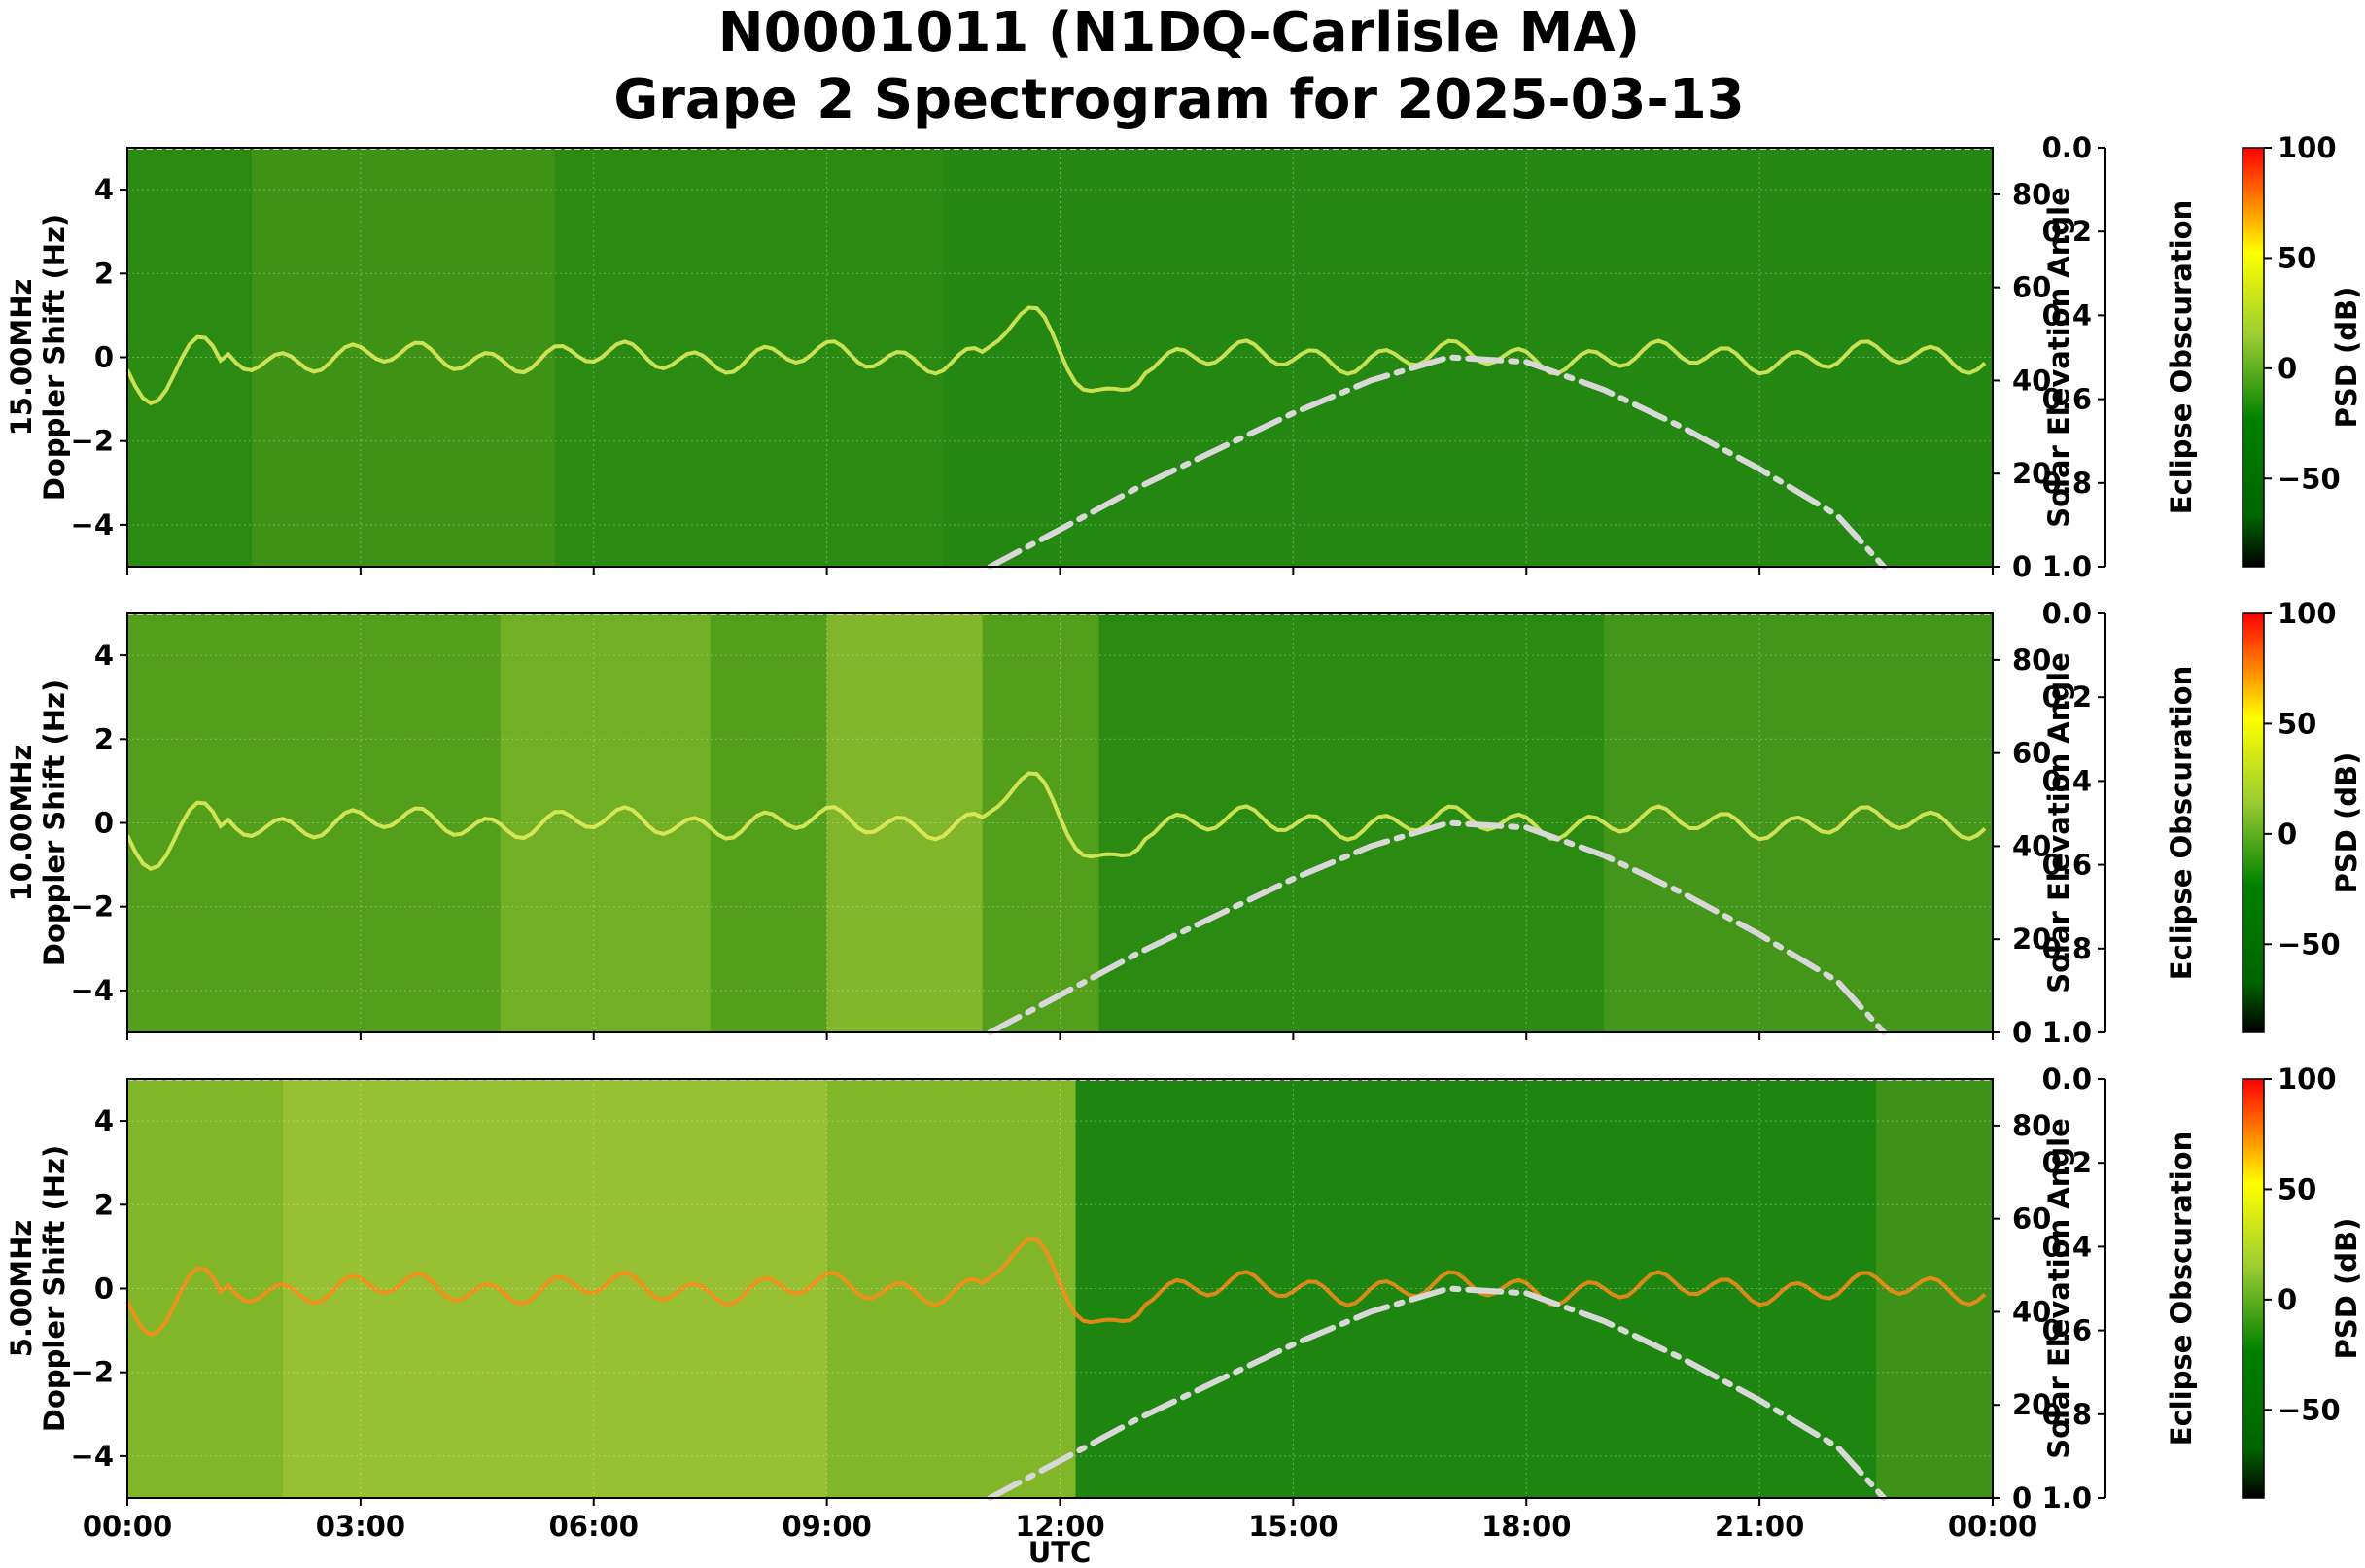 The height and width of the screenshot is (1568, 2365). I want to click on panel-frequency-label: 5.00MHz, so click(21, 1289).